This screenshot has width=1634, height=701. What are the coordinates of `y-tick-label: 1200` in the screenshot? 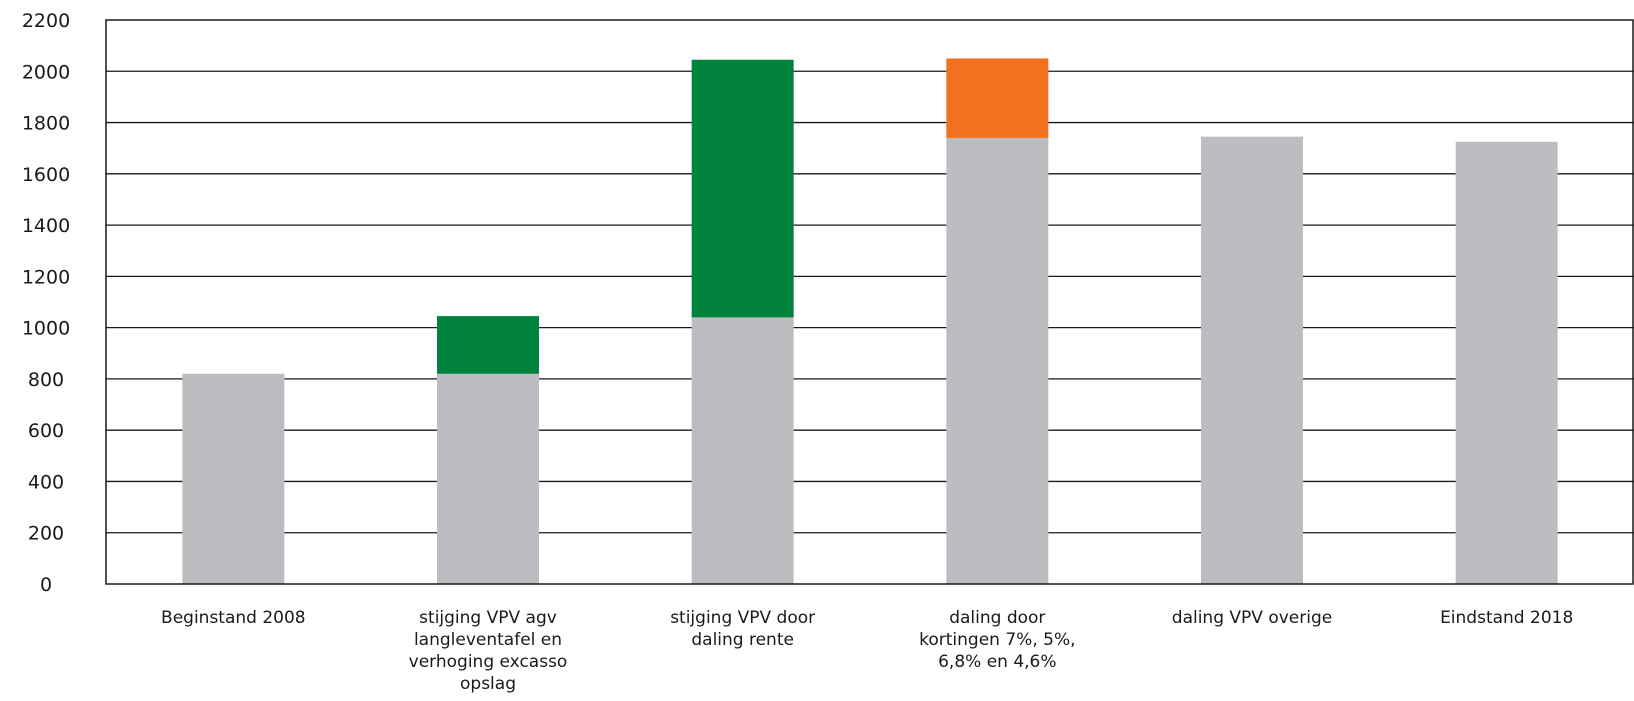 It's located at (46, 277).